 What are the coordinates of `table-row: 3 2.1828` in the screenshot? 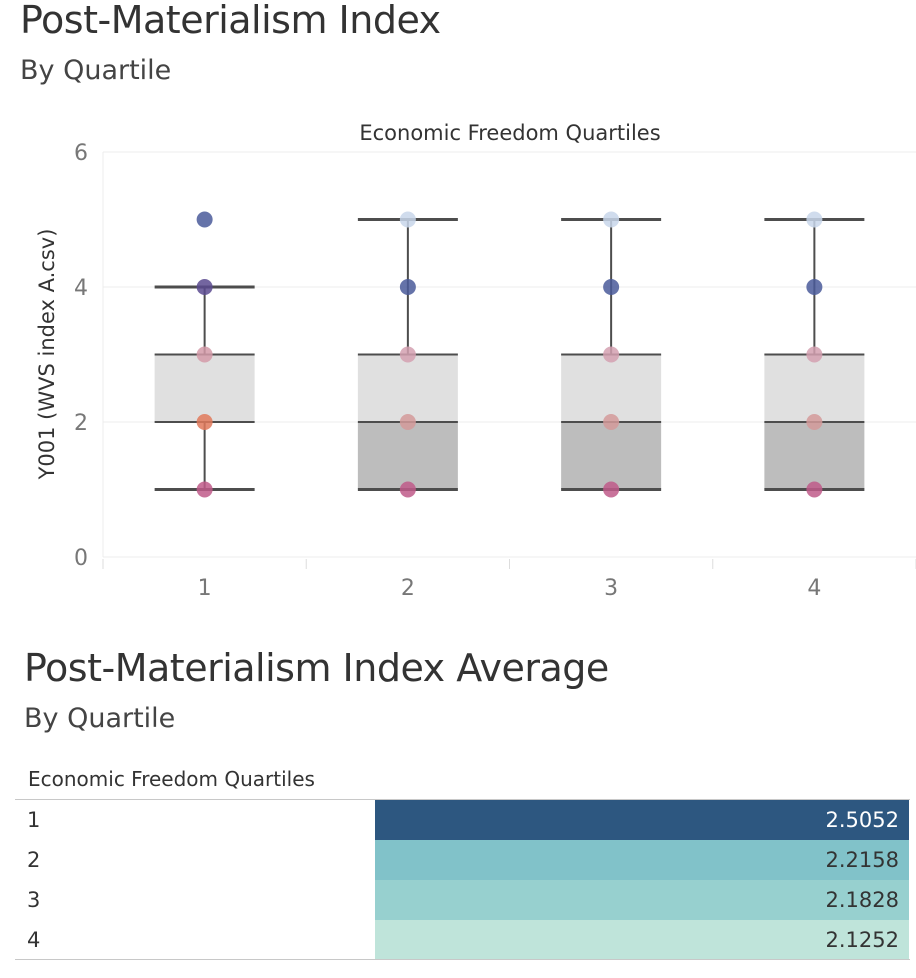 It's located at (462, 900).